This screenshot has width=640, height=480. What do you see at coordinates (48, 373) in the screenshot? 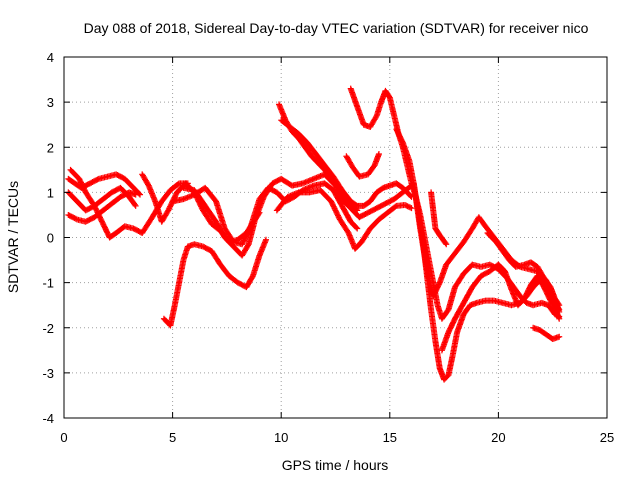
I see `y-tick-label: -3` at bounding box center [48, 373].